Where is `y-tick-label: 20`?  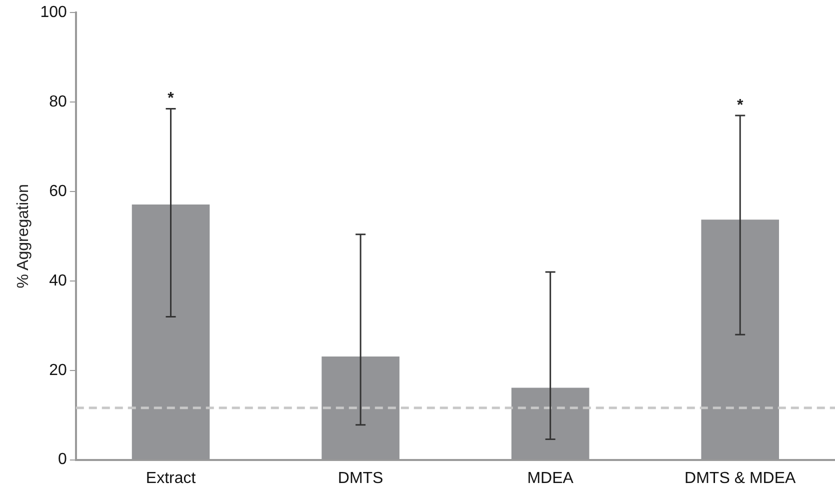
y-tick-label: 20 is located at coordinates (58, 370).